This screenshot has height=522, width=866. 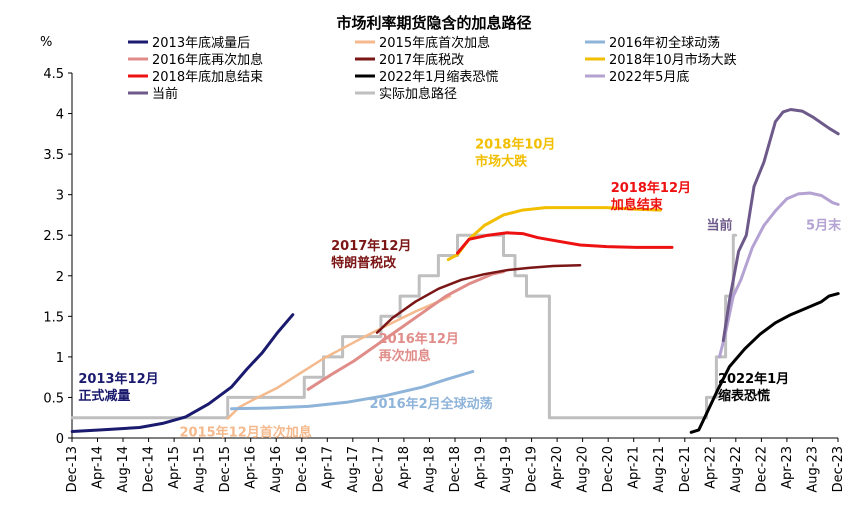 I want to click on y-tick-label: 4, so click(x=60, y=115).